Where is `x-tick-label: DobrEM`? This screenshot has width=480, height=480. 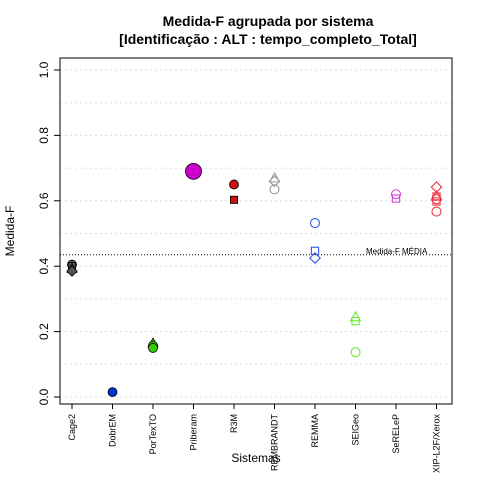
x-tick-label: DobrEM is located at coordinates (113, 430).